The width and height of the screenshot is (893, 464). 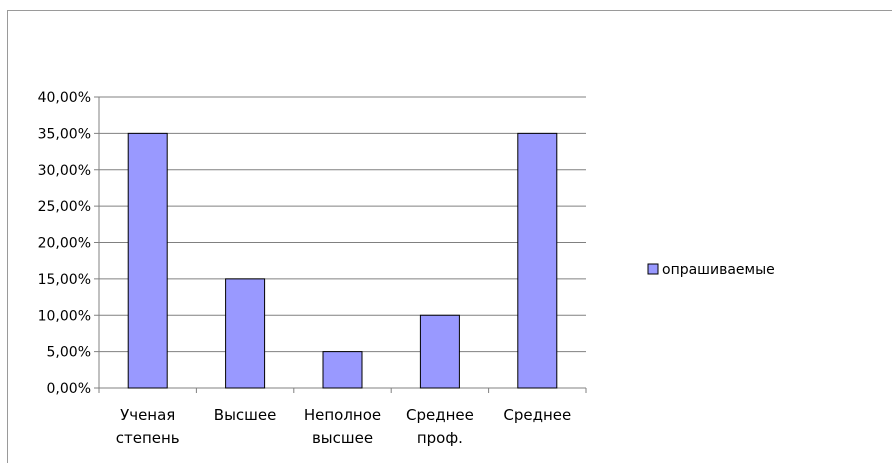 What do you see at coordinates (245, 415) in the screenshot?
I see `x-tick-label: Высшее` at bounding box center [245, 415].